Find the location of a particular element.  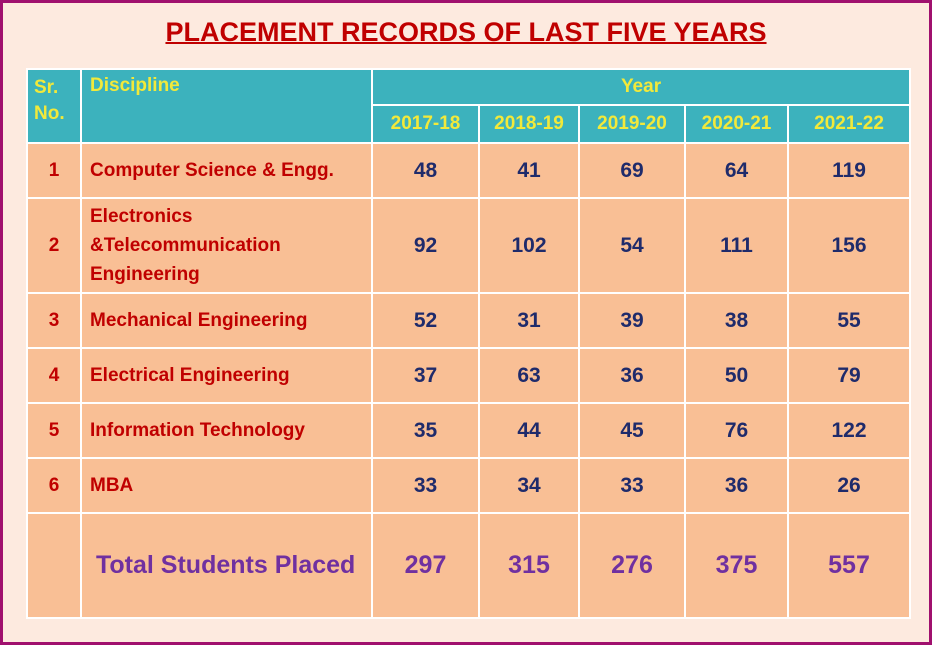

total-label: Total Students Placed is located at coordinates (226, 565).